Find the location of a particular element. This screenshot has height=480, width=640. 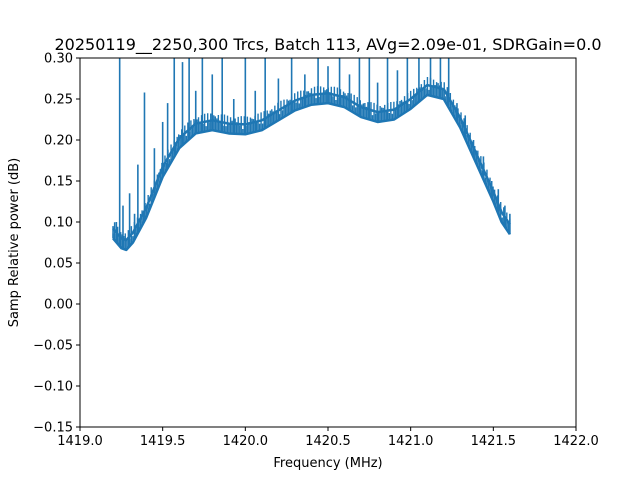

y-tick-label: 0.30 is located at coordinates (58, 59).